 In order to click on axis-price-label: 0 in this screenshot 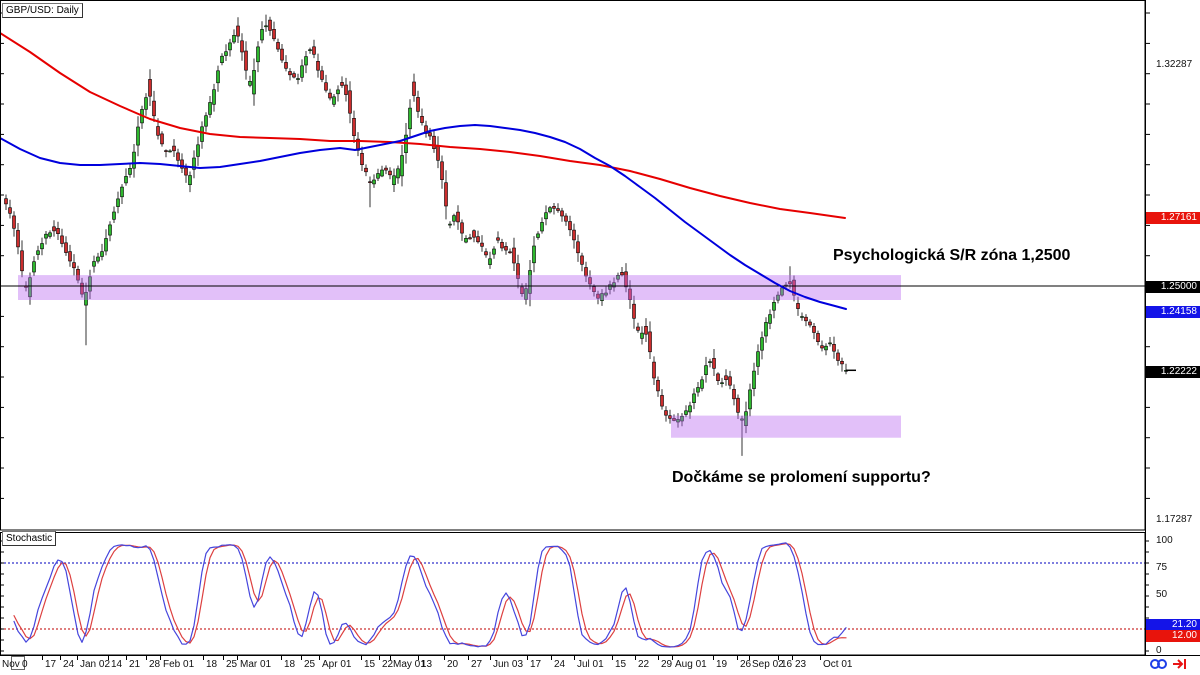, I will do `click(1159, 650)`.